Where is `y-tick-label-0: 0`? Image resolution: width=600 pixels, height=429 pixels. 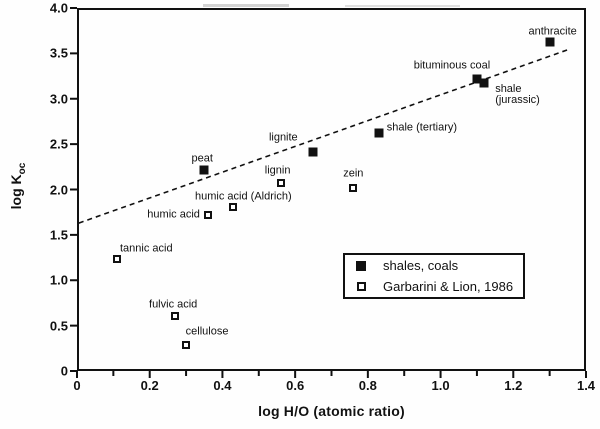 y-tick-label-0: 0 is located at coordinates (64, 371).